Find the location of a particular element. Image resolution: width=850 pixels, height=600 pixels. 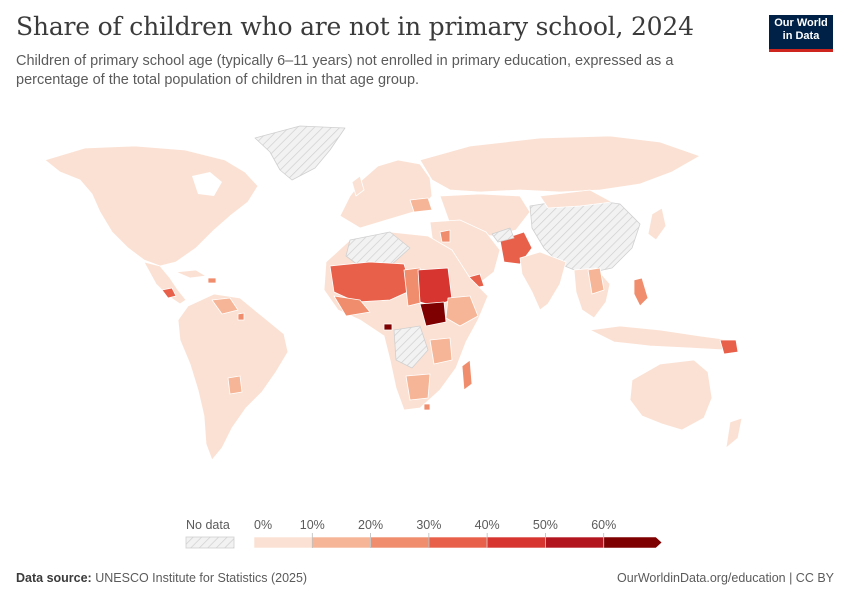

legend-color-bins is located at coordinates (458, 542).